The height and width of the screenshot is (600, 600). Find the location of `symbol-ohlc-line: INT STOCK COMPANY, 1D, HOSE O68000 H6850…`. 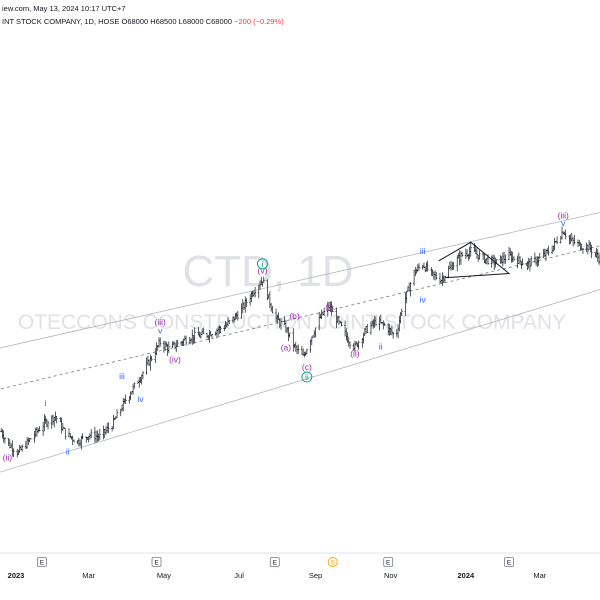

symbol-ohlc-line: INT STOCK COMPANY, 1D, HOSE O68000 H6850… is located at coordinates (143, 21).